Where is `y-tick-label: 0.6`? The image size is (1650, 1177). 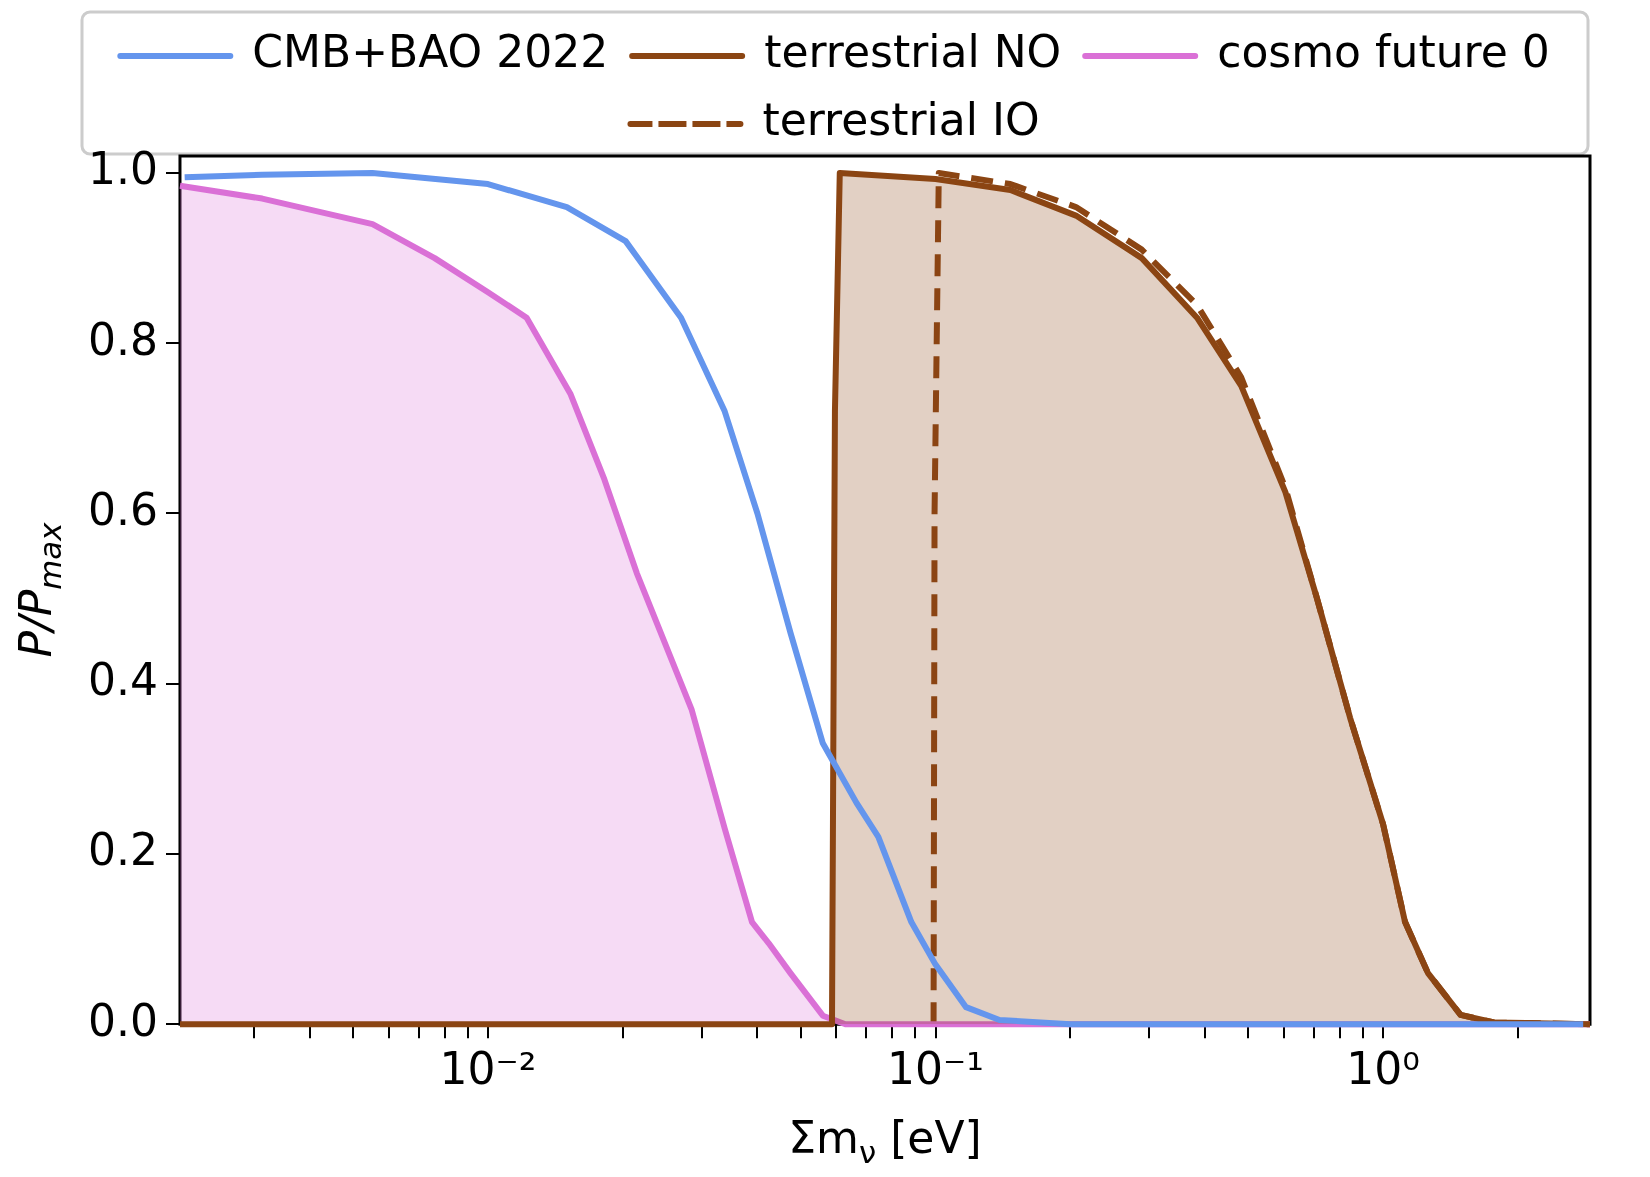
y-tick-label: 0.6 is located at coordinates (122, 509).